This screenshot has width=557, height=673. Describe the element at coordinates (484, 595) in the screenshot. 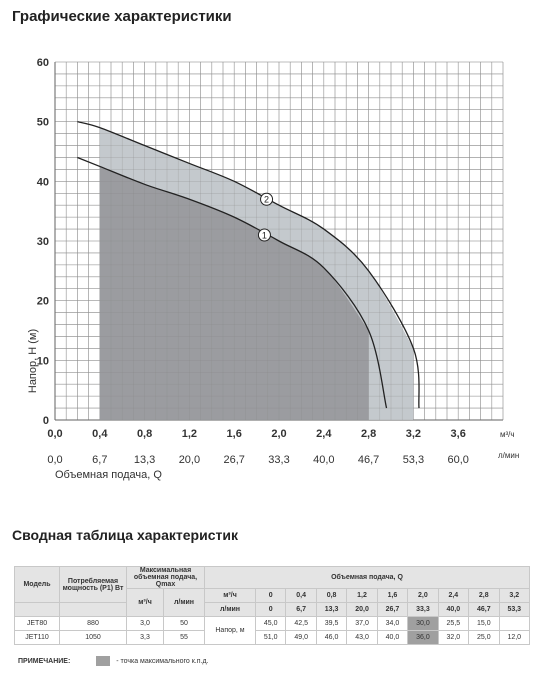

I see `th-q-m3: 2,8` at that location.